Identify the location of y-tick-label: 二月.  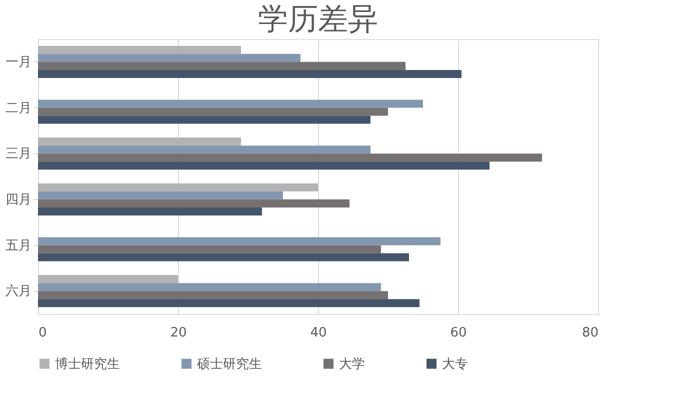
(19, 108).